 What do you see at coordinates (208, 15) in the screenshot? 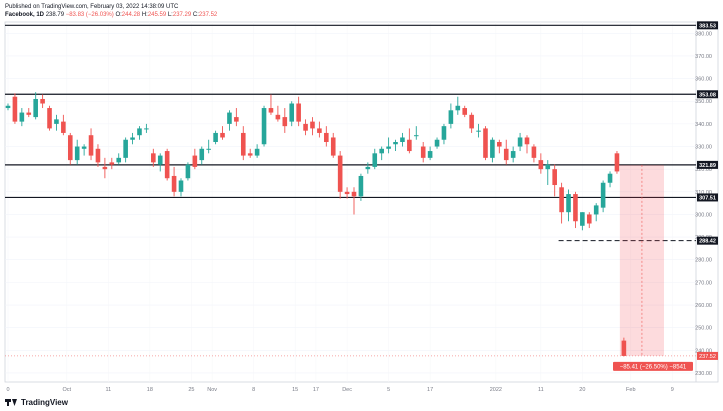
I see `close-value: 237.52` at bounding box center [208, 15].